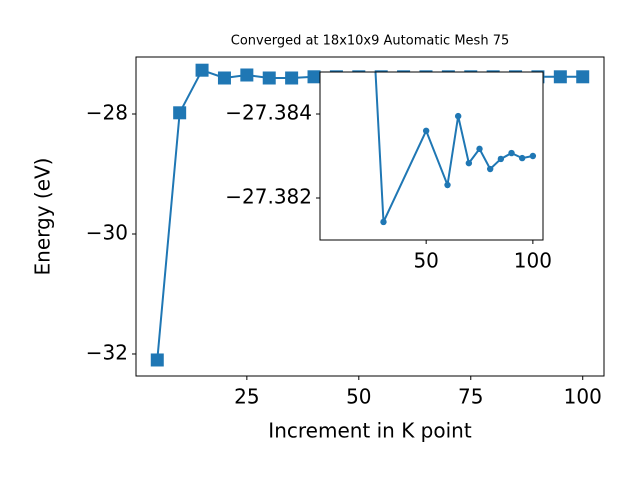 The width and height of the screenshot is (640, 480). I want to click on chart-title: Converged at 18x10x9 Automatic Mesh 75, so click(370, 41).